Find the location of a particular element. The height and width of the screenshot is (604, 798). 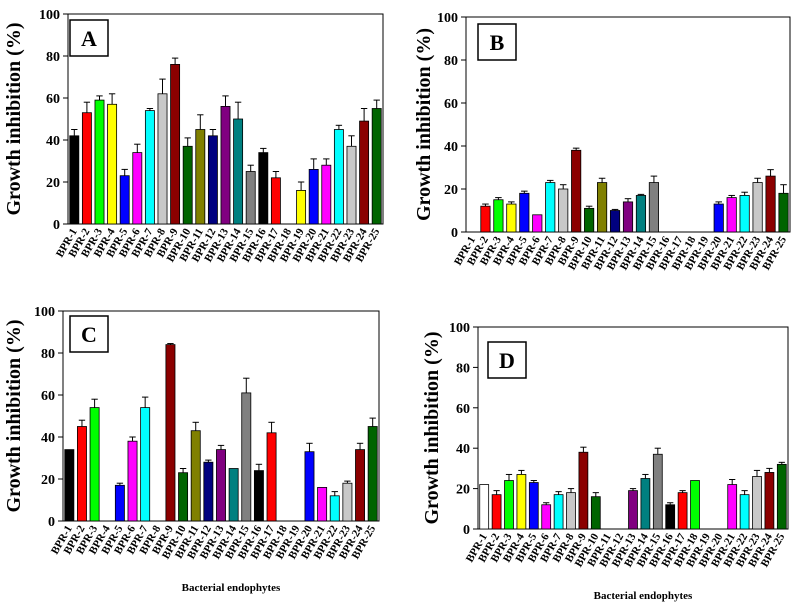

panel-letter: C is located at coordinates (89, 334).